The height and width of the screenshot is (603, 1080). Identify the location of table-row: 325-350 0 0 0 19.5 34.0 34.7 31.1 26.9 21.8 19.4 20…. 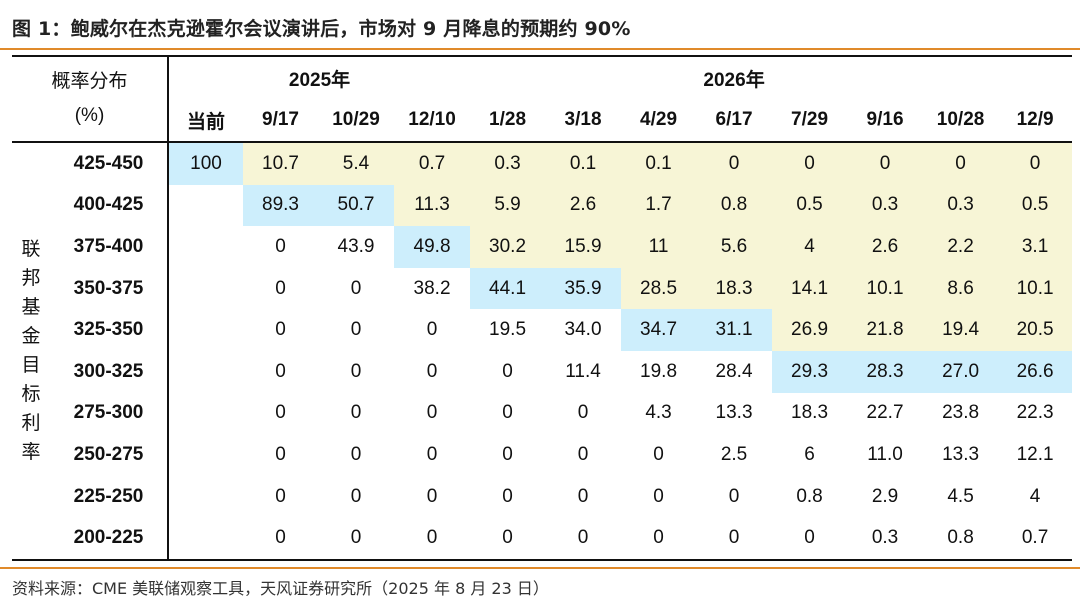
(542, 330).